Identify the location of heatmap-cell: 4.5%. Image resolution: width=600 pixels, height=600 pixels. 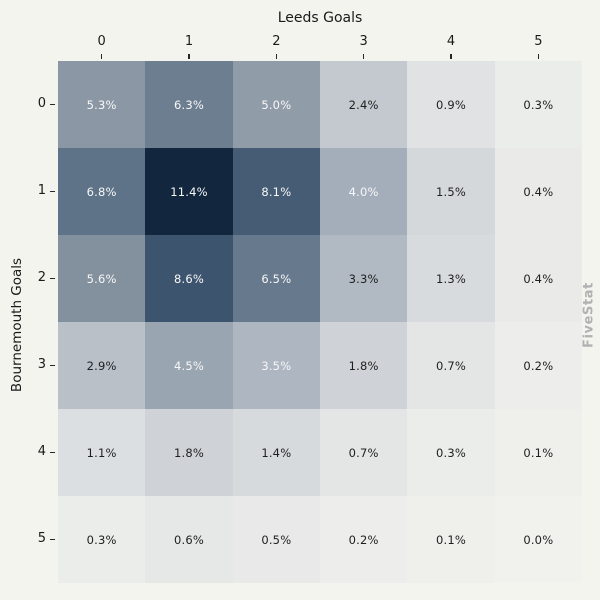
(189, 365).